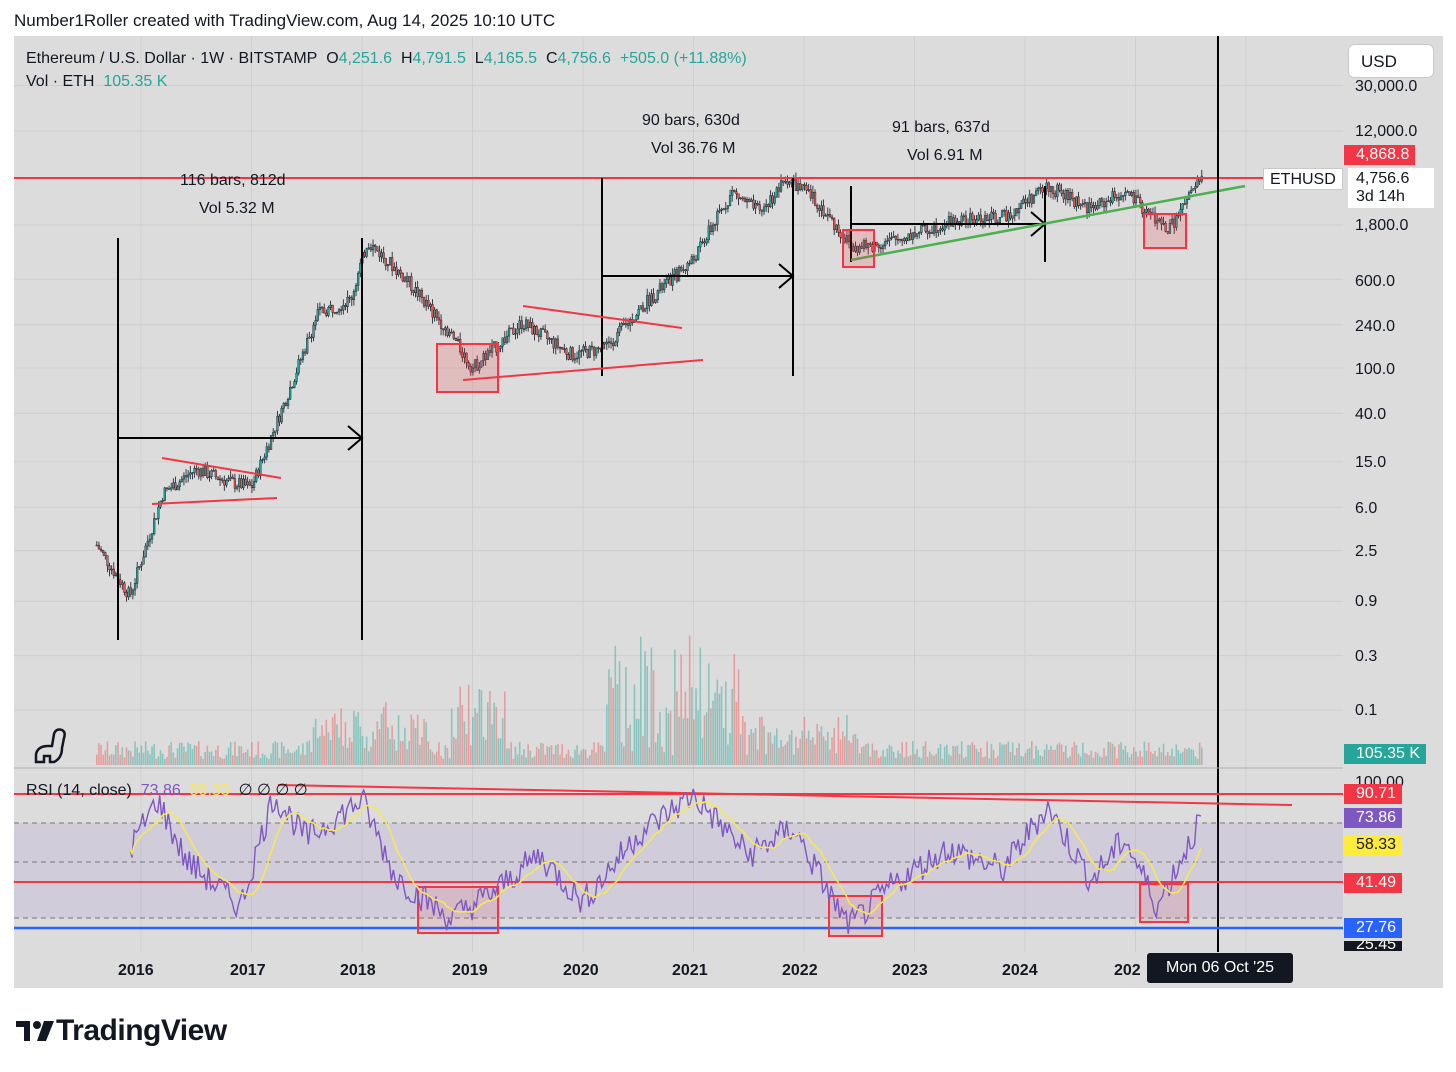 The height and width of the screenshot is (1072, 1456). I want to click on last-price-tag: 4,756.6 3d 14h, so click(1391, 188).